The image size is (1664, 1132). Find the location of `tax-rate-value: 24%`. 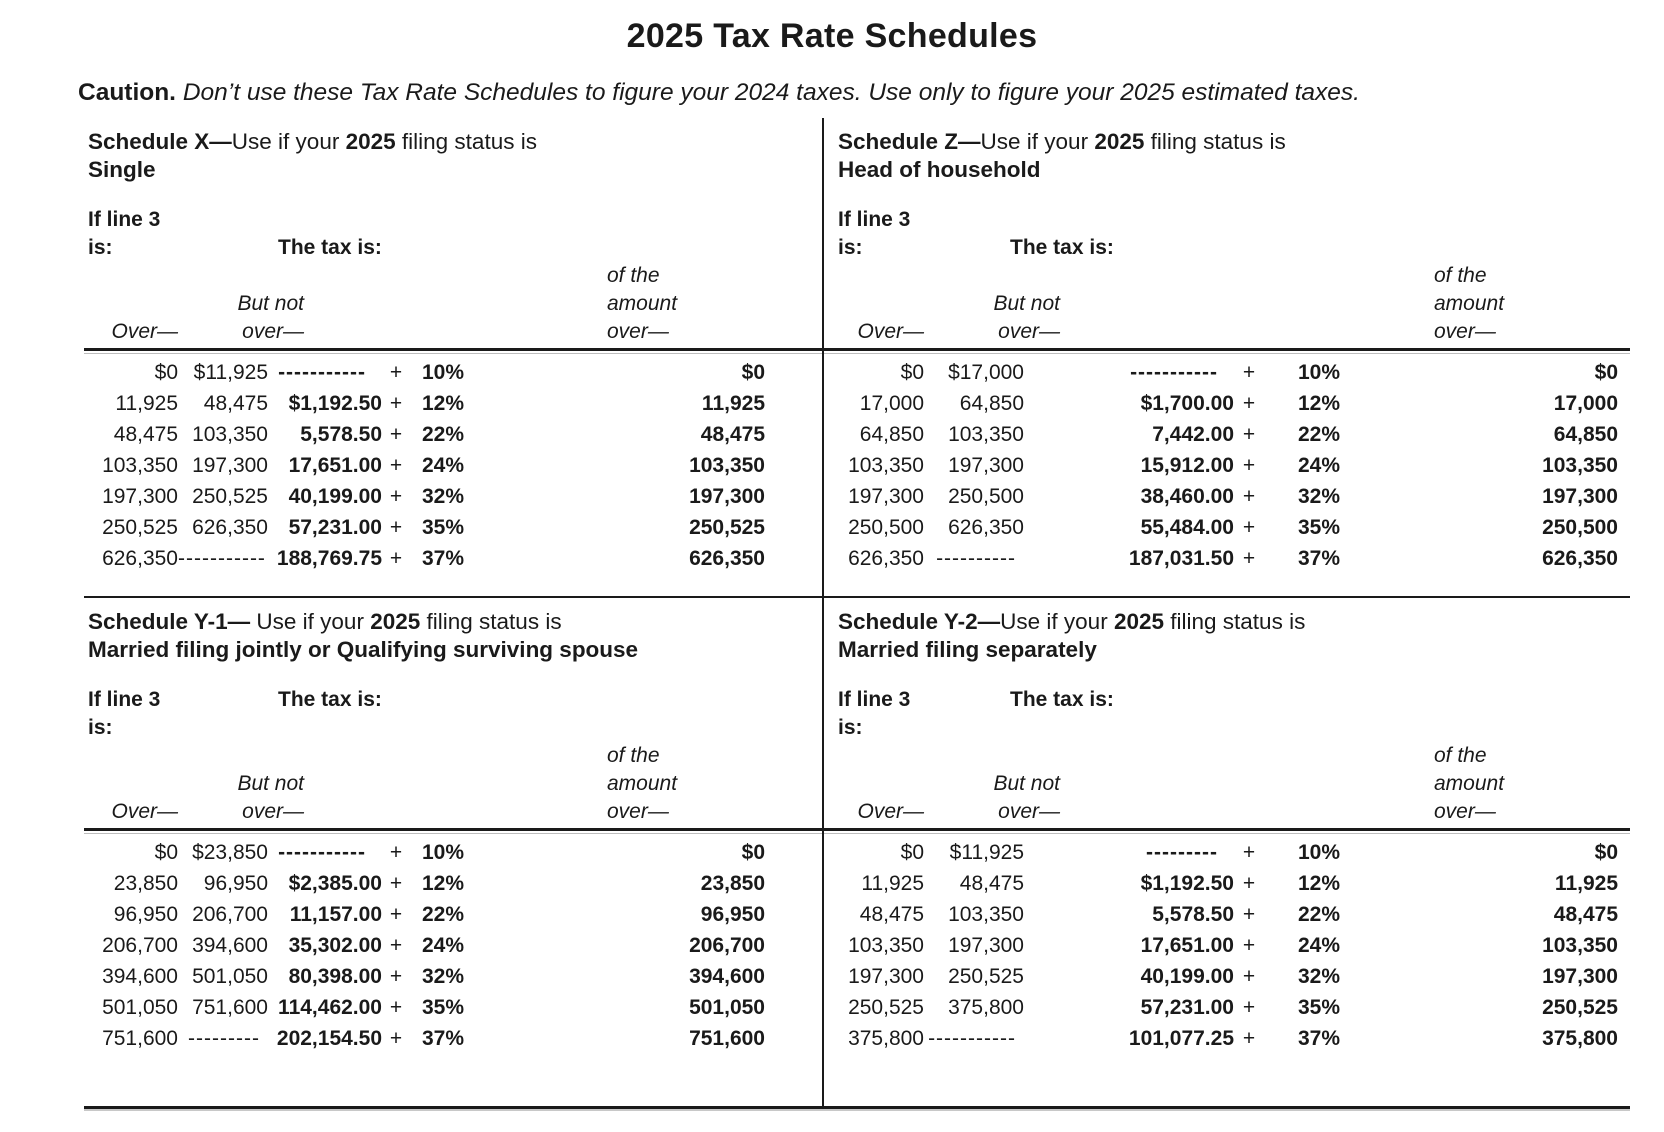

tax-rate-value: 24% is located at coordinates (443, 945).